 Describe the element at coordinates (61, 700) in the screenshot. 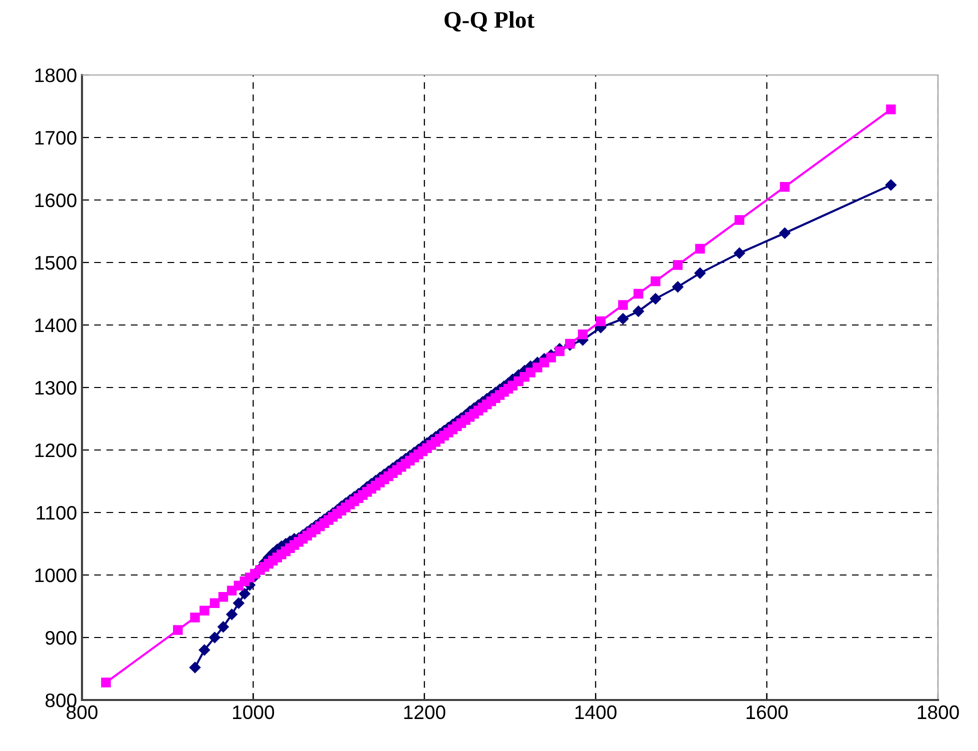

I see `y-tick-label: 800` at that location.